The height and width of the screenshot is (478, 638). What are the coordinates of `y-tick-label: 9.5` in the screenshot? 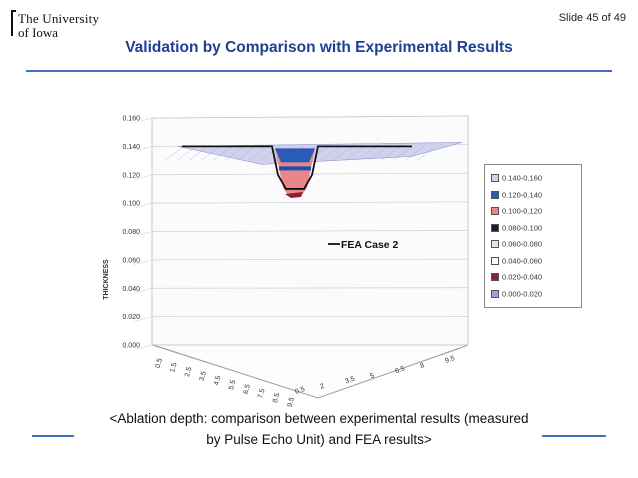 It's located at (450, 360).